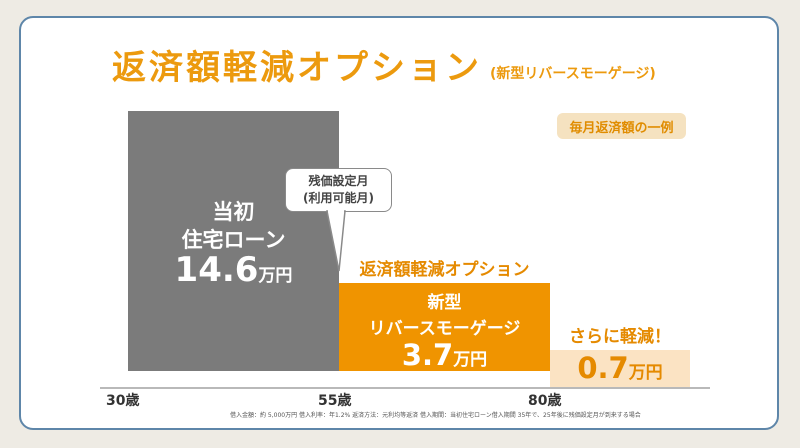  What do you see at coordinates (645, 373) in the screenshot?
I see `further-reduction-unit: 万円` at bounding box center [645, 373].